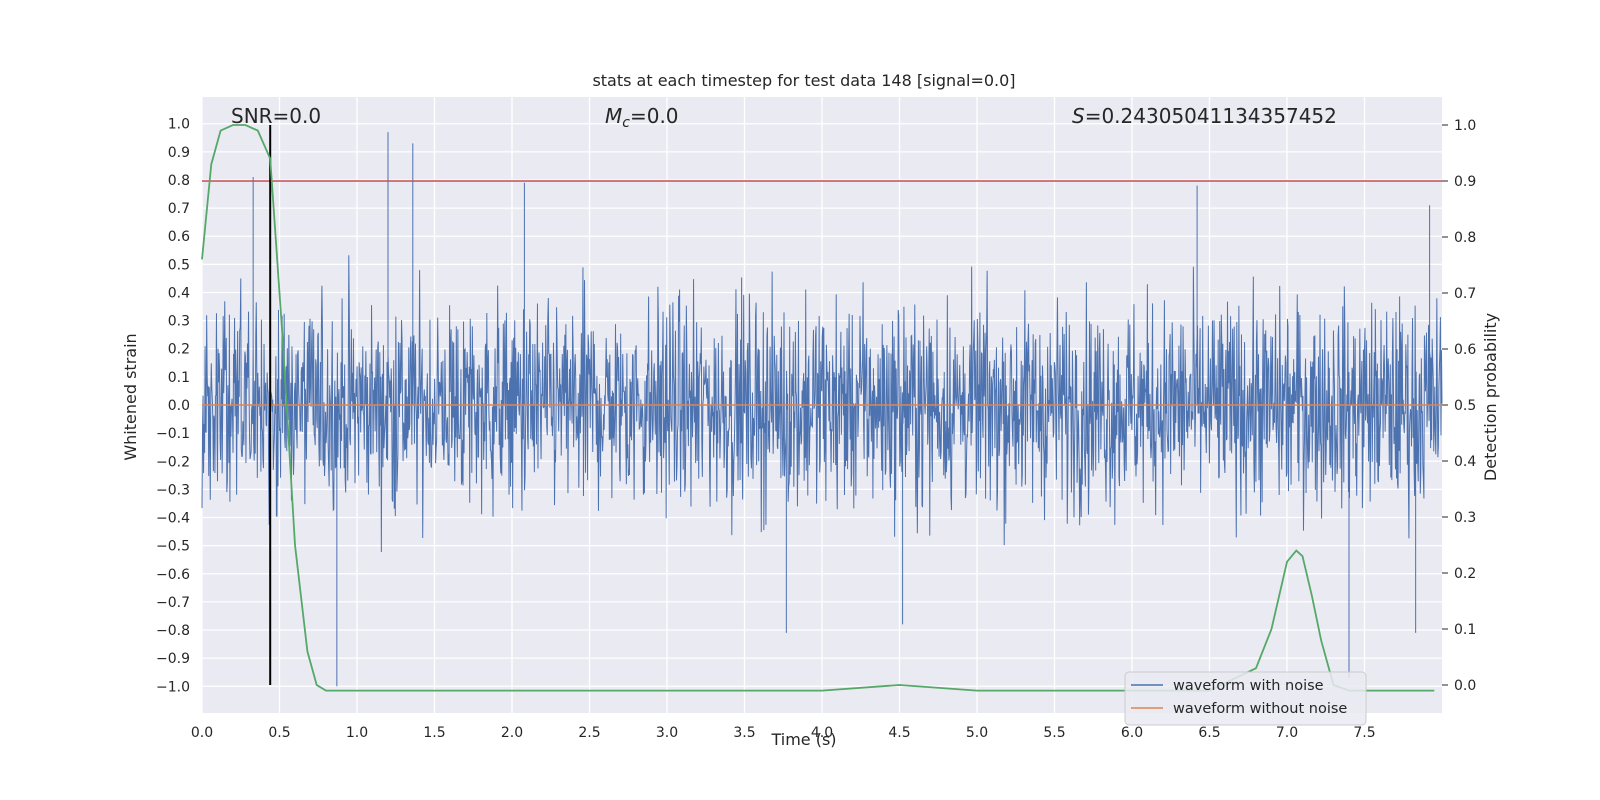  I want to click on y2-tick-label: 0.7, so click(1465, 294).